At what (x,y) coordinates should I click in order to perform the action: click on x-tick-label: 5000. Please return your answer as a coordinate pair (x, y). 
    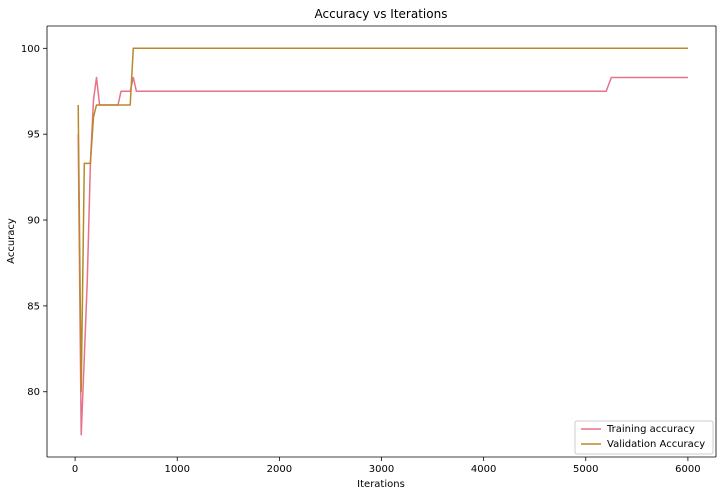
    Looking at the image, I should click on (585, 469).